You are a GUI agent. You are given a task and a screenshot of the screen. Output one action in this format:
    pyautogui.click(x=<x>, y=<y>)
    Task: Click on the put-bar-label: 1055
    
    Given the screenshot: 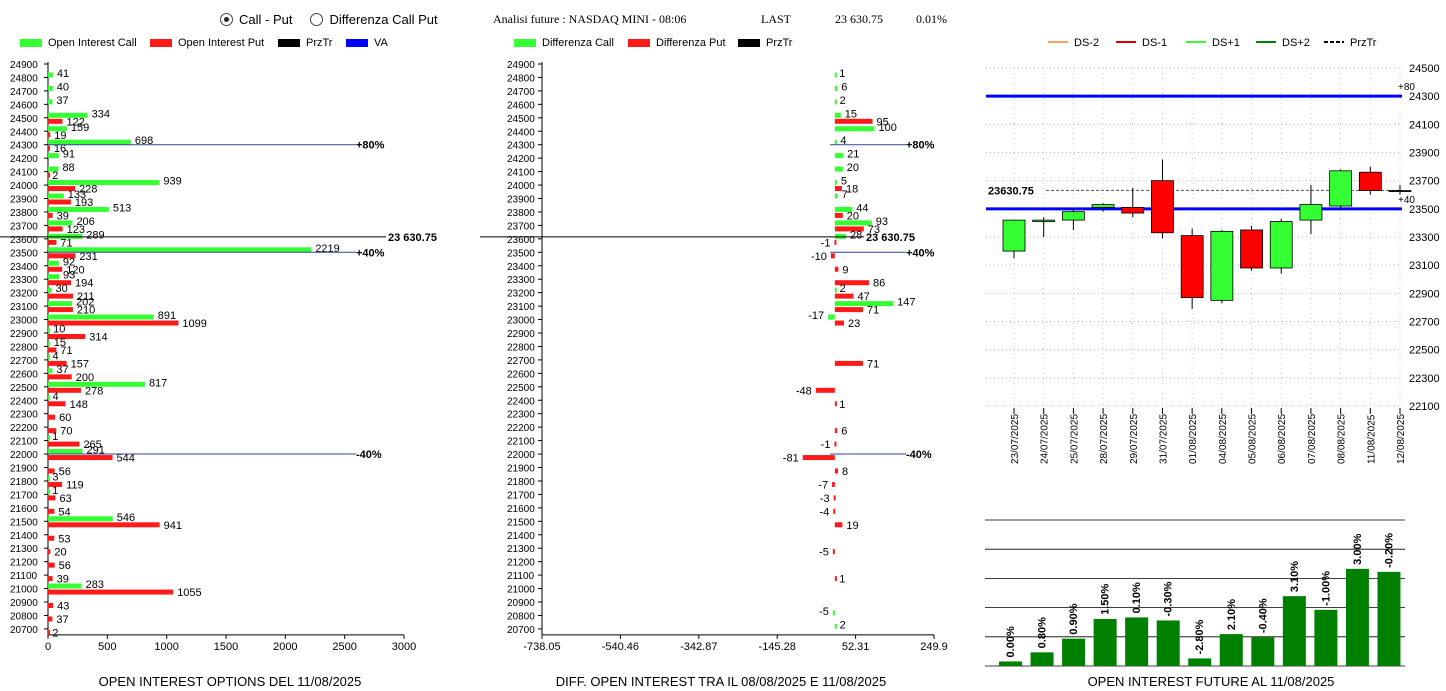 What is the action you would take?
    pyautogui.click(x=189, y=593)
    